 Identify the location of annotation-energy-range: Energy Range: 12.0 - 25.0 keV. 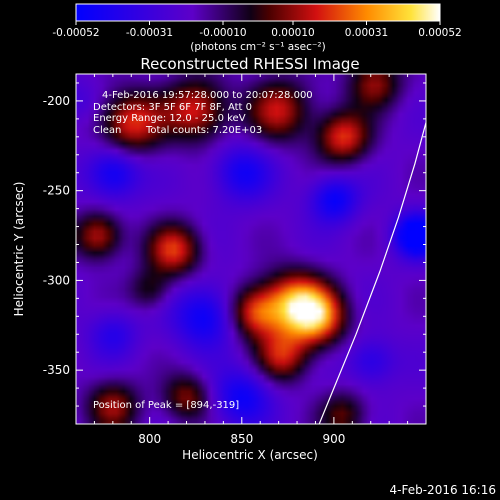
(169, 118).